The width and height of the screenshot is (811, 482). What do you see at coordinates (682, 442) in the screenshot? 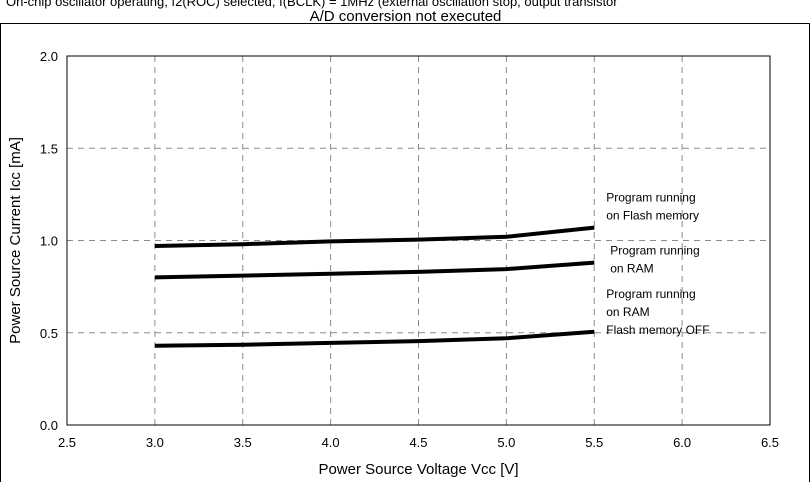
I see `x-tick-label: 6.0` at bounding box center [682, 442].